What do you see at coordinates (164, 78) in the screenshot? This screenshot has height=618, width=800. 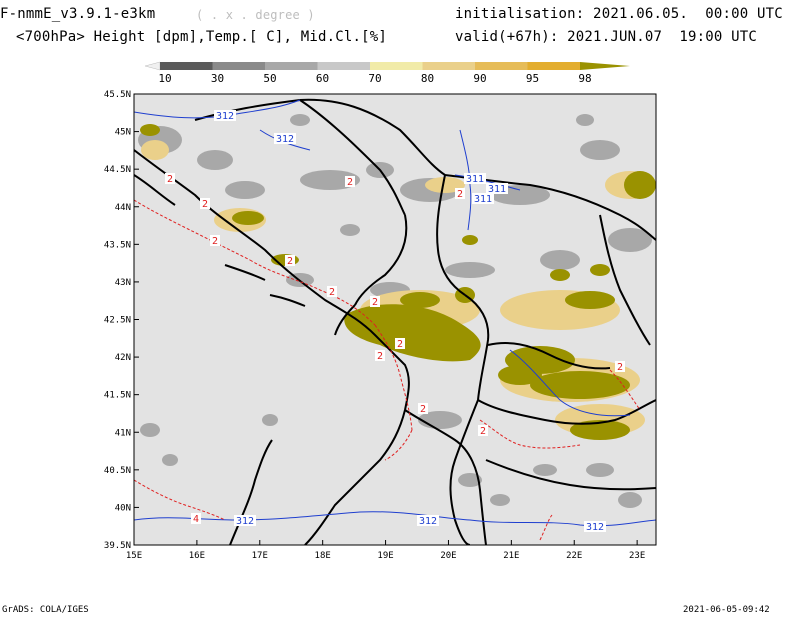 I see `colorbar-label: 10` at bounding box center [164, 78].